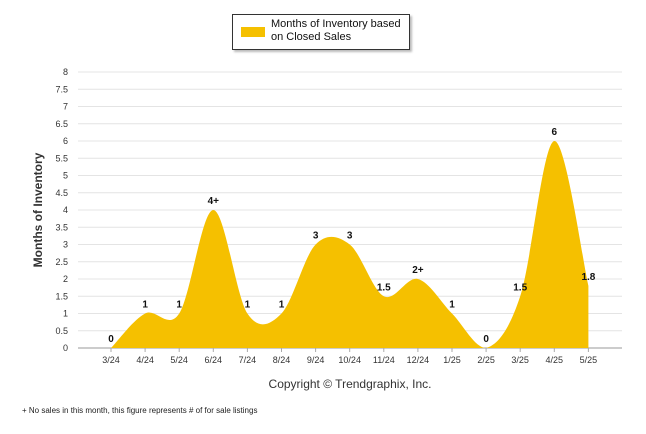  Describe the element at coordinates (61, 331) in the screenshot. I see `y-tick-label: 0.5` at that location.